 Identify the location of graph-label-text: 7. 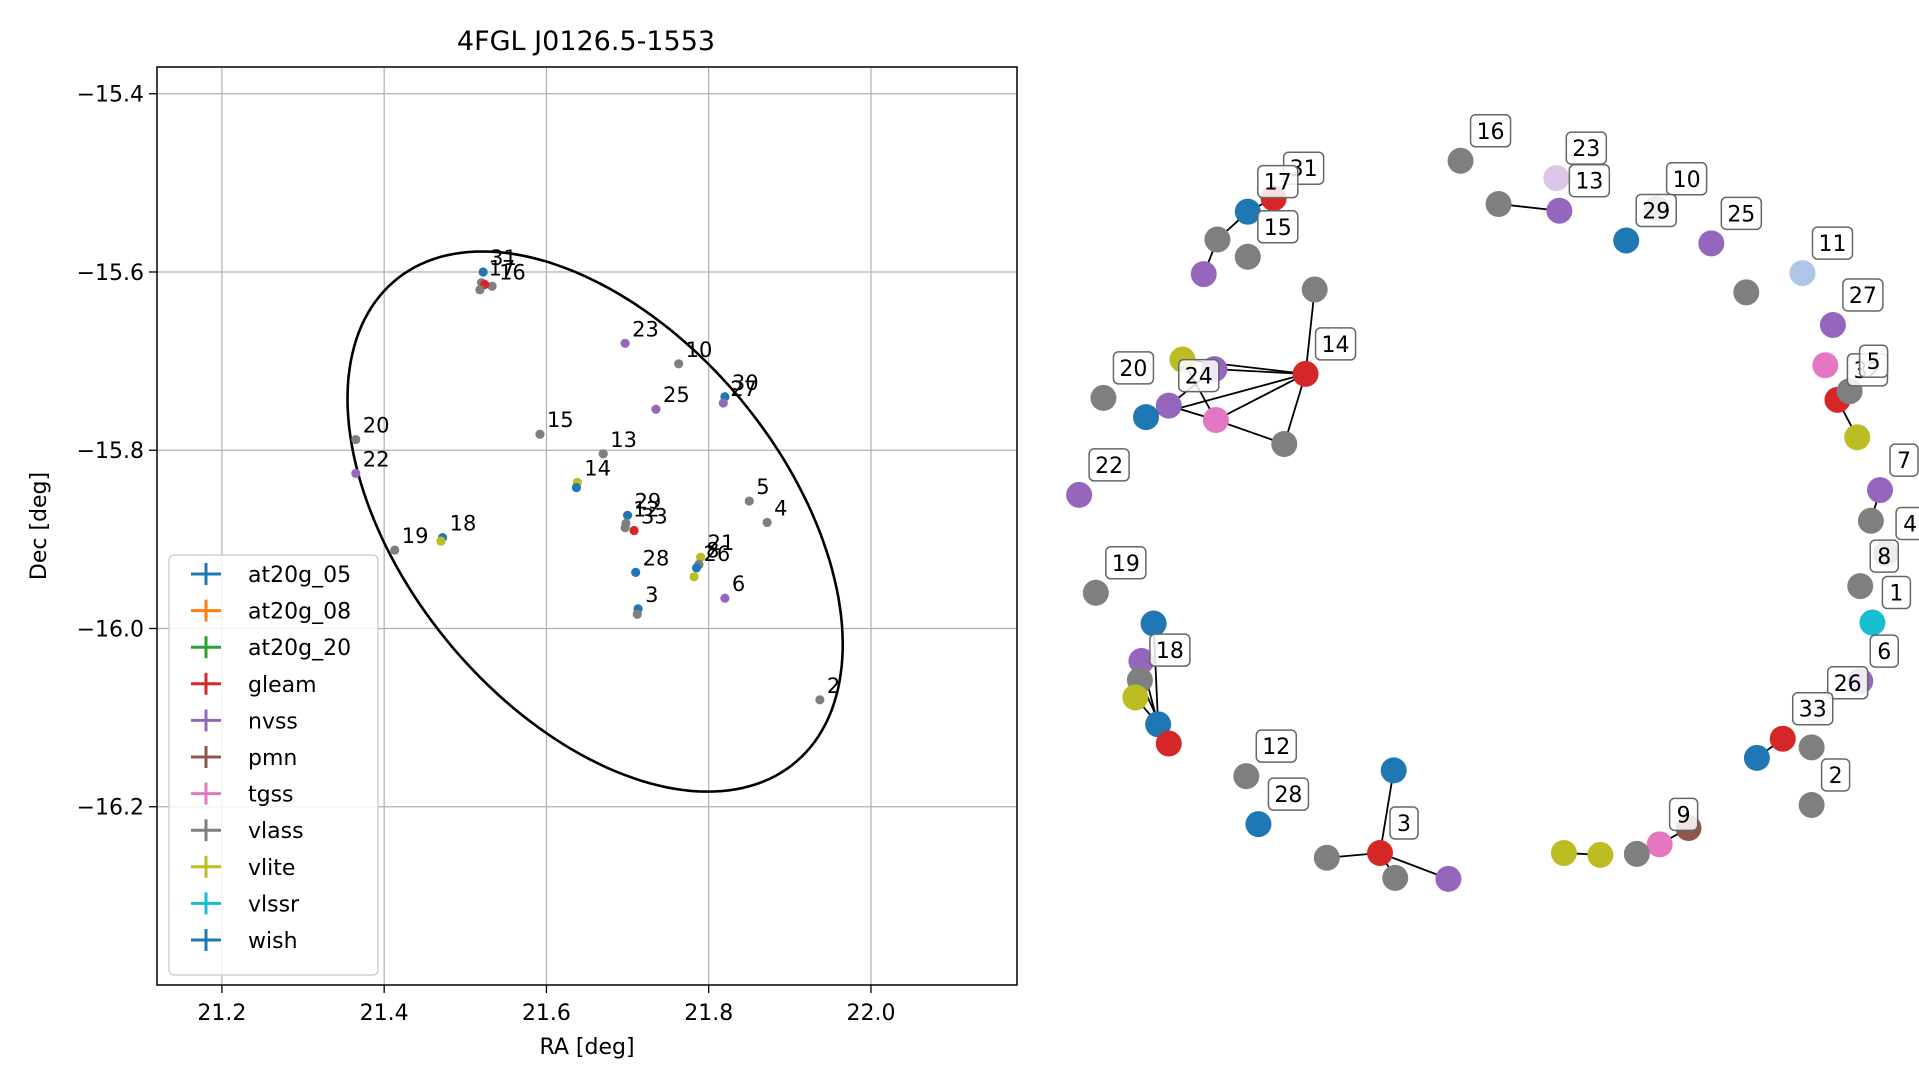
(1904, 461).